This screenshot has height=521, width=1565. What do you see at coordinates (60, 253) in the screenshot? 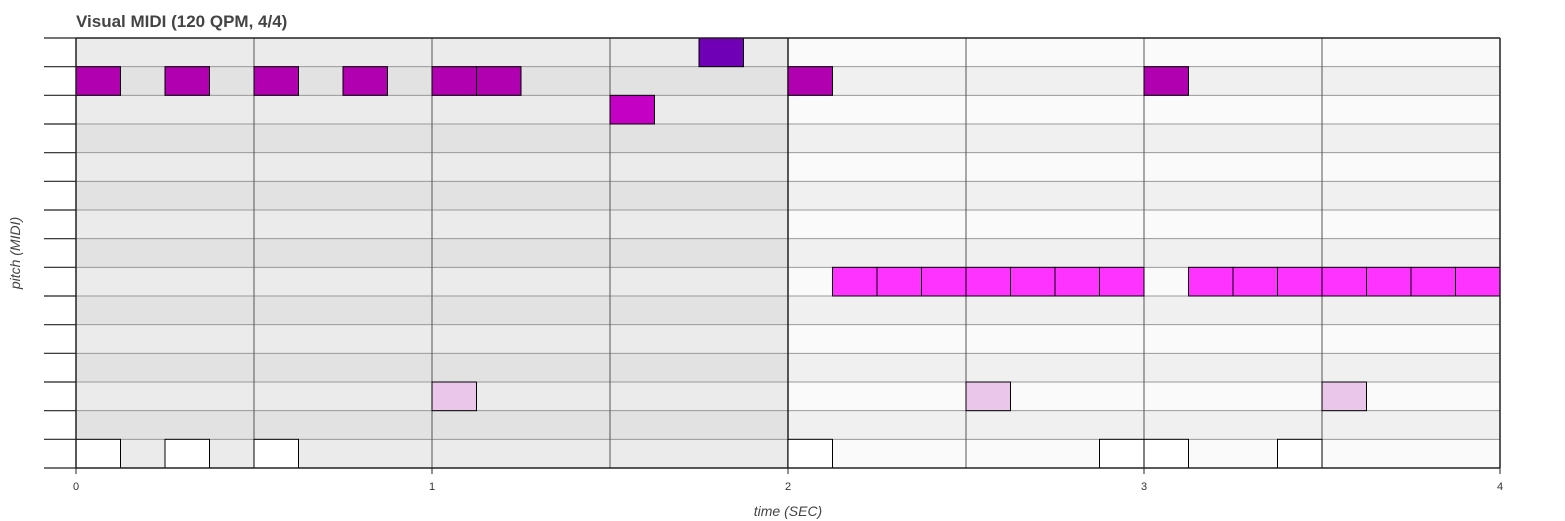
I see `y-axis-ticks` at bounding box center [60, 253].